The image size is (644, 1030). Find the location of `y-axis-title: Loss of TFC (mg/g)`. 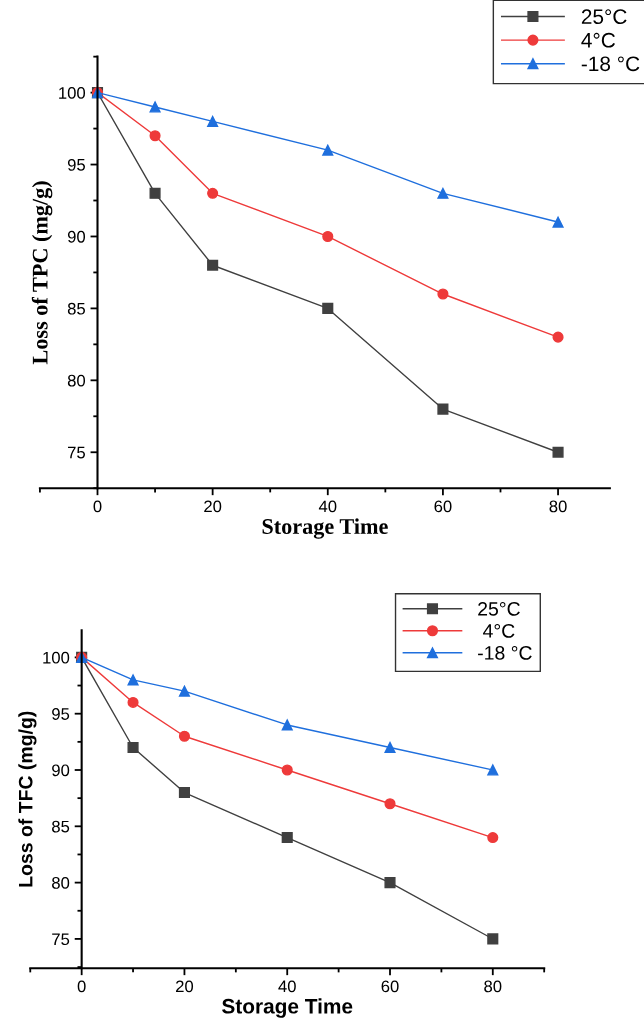

y-axis-title: Loss of TFC (mg/g) is located at coordinates (27, 799).